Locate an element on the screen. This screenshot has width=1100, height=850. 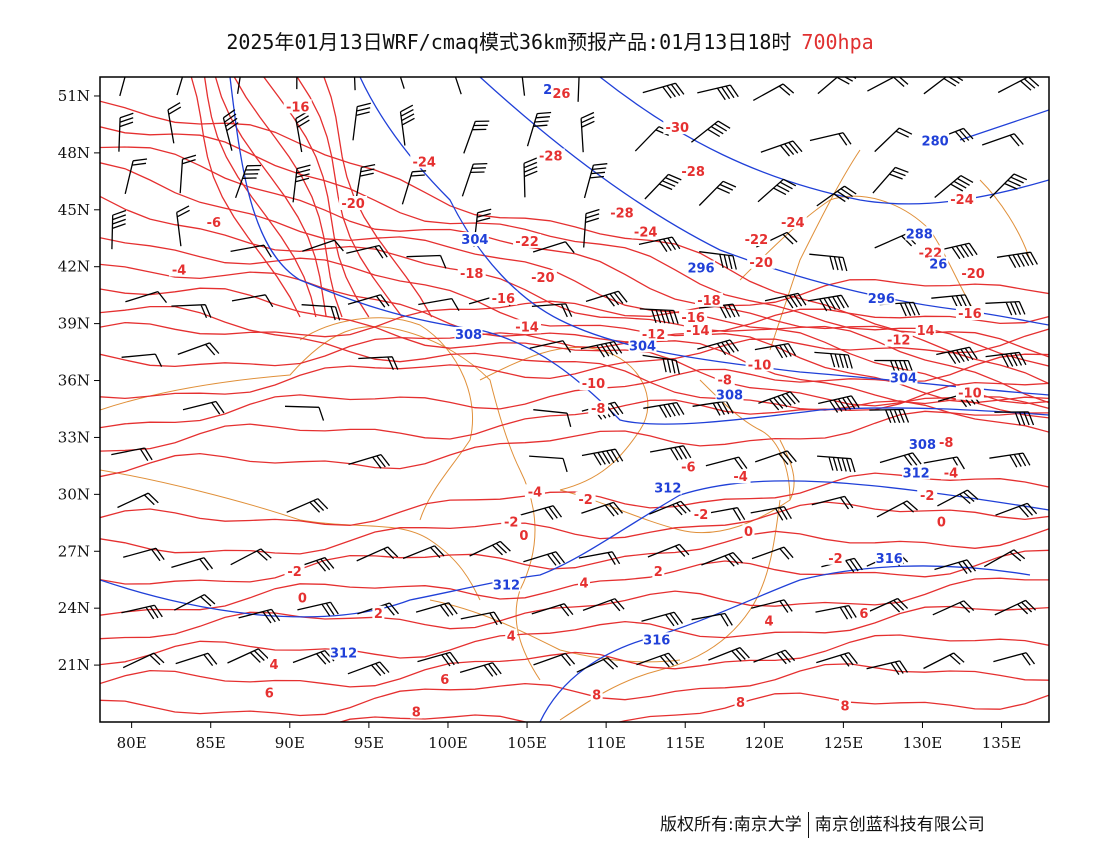
lat-tick-label: 27N is located at coordinates (74, 551).